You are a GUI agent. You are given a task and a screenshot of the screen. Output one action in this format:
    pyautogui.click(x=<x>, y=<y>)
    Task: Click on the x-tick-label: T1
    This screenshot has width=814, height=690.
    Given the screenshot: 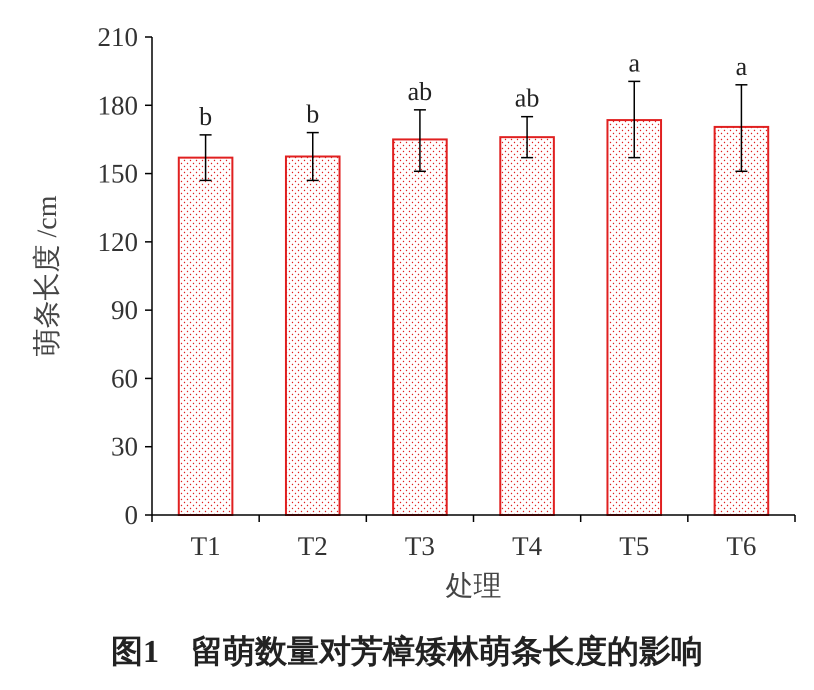 What is the action you would take?
    pyautogui.click(x=205, y=546)
    